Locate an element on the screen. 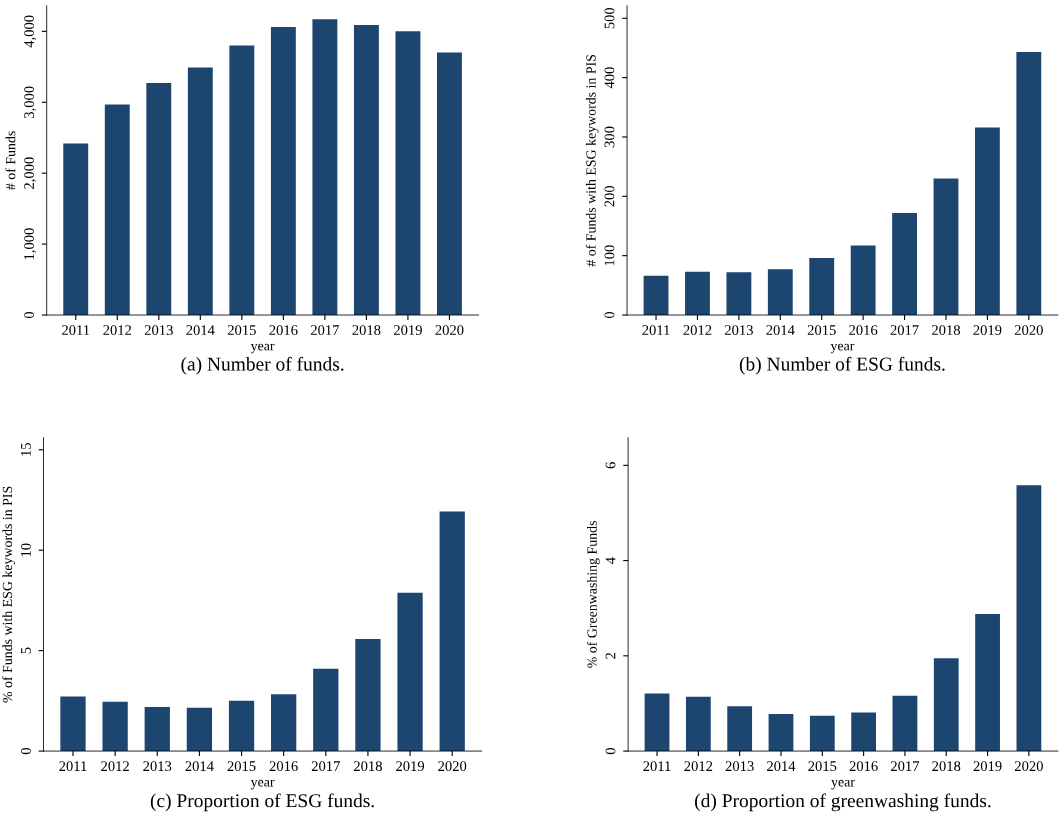 This screenshot has width=1061, height=829. y-axis-title: # of Funds with ESG keywords in PIS is located at coordinates (592, 160).